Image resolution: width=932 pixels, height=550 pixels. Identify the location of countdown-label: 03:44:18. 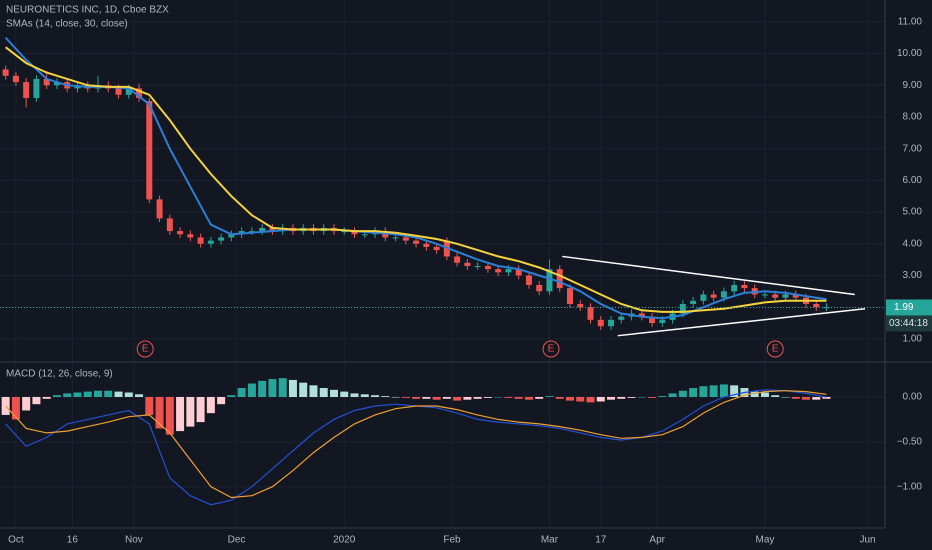
(908, 323).